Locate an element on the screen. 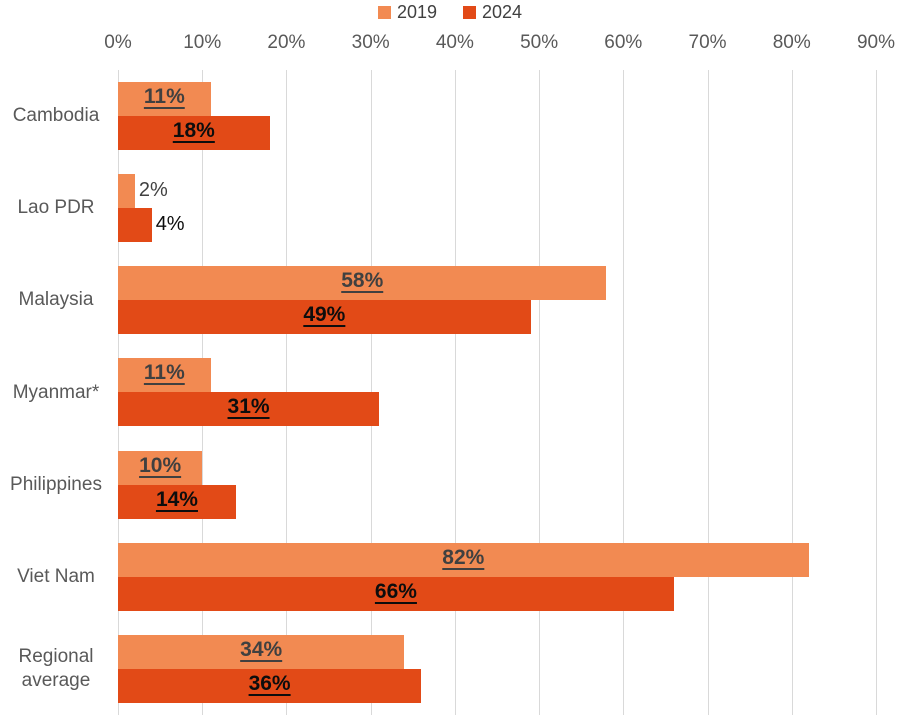 This screenshot has height=715, width=900. legend-item-2019: 2019 is located at coordinates (407, 12).